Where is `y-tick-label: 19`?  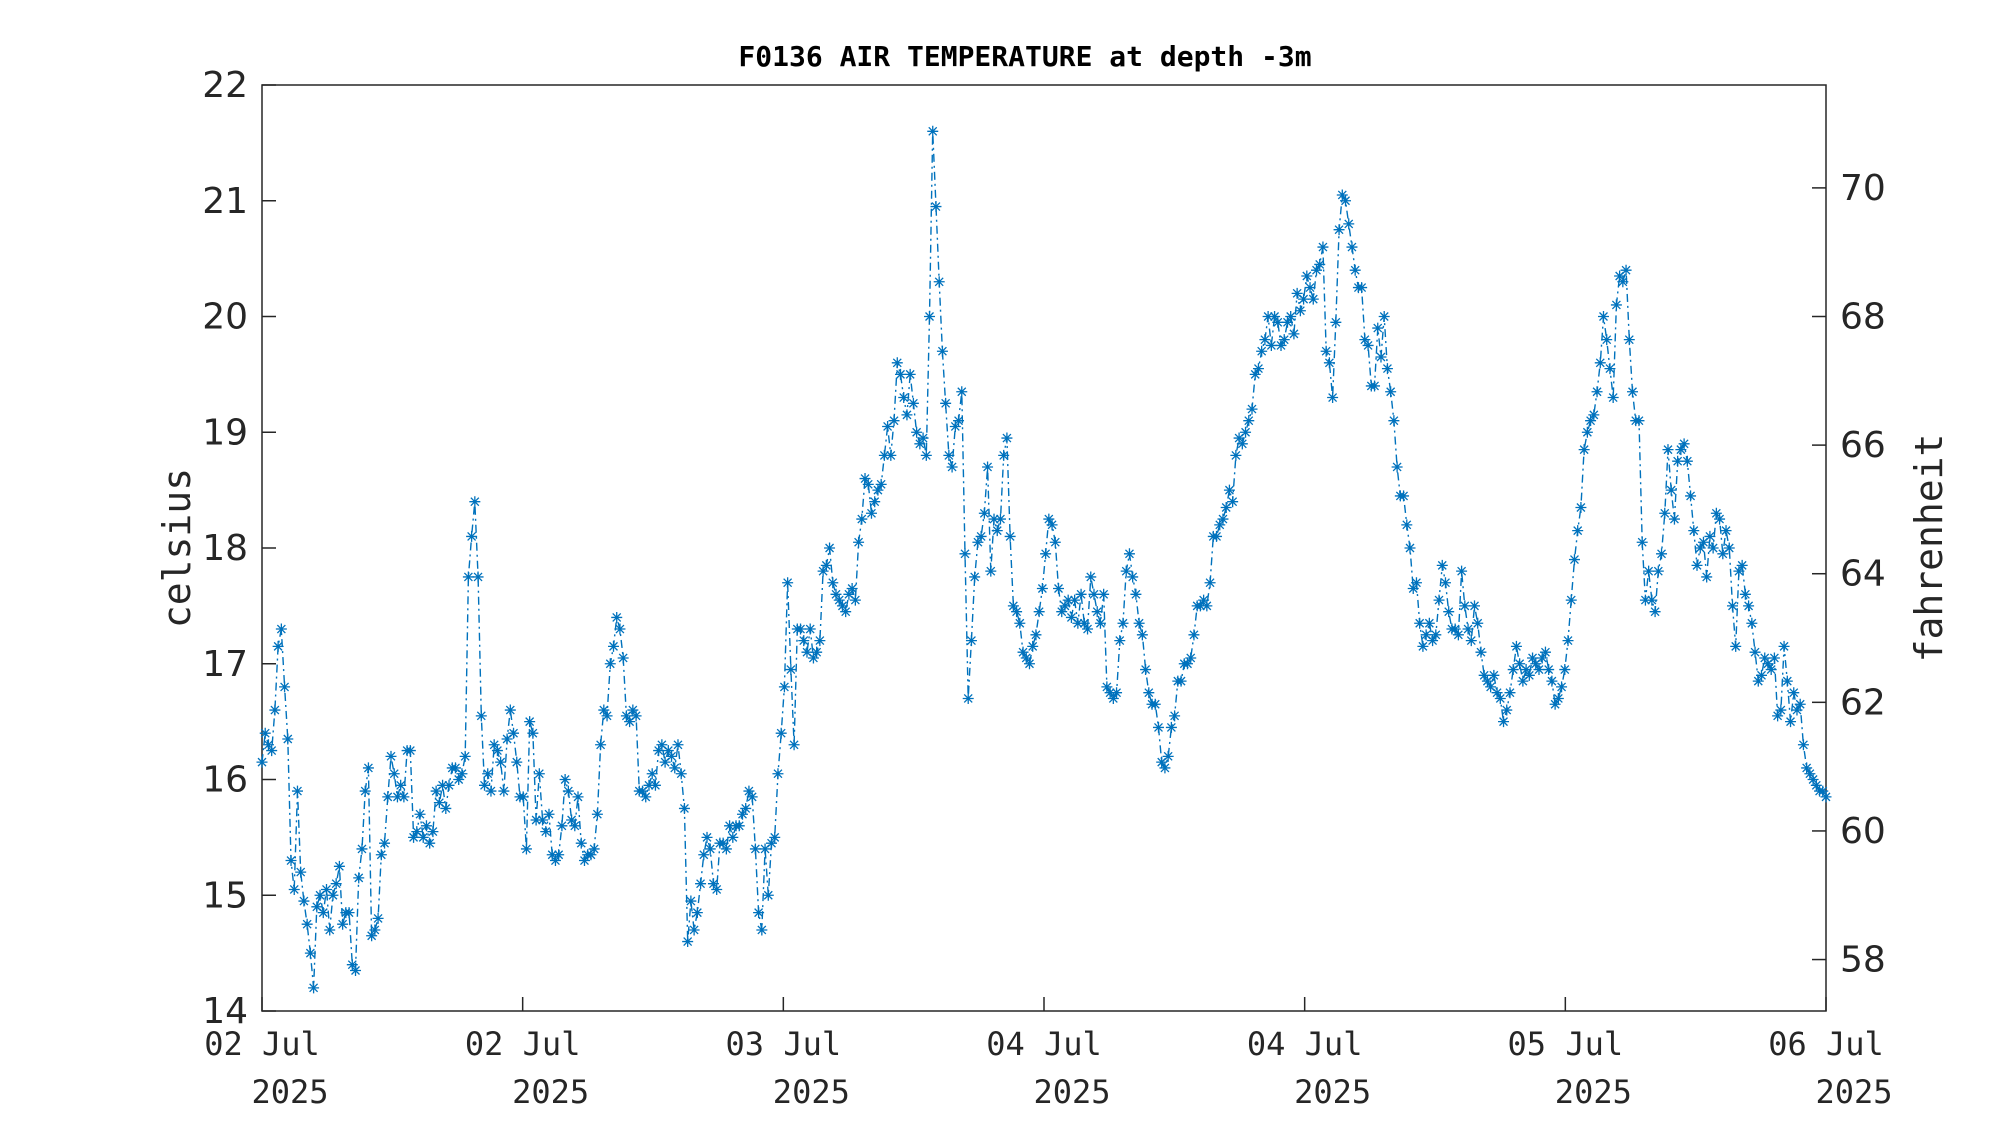 y-tick-label: 19 is located at coordinates (225, 432).